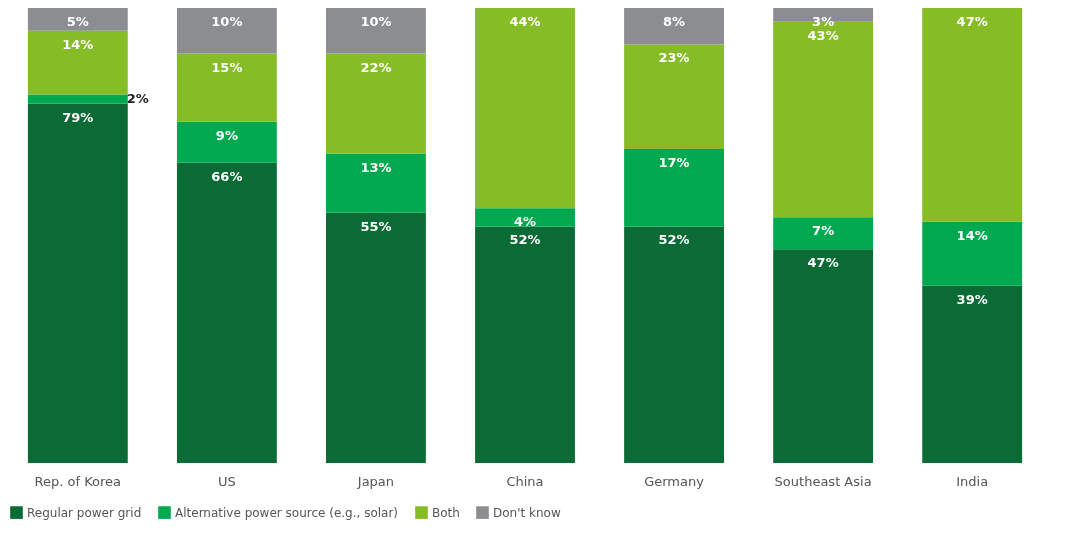 The height and width of the screenshot is (546, 1089). I want to click on data-label: 23%, so click(674, 58).